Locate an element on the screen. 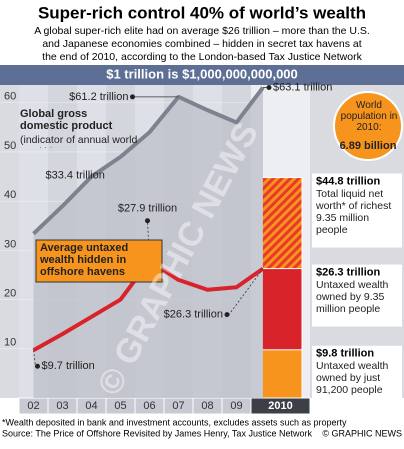 The height and width of the screenshot is (449, 404). bar is located at coordinates (282, 374).